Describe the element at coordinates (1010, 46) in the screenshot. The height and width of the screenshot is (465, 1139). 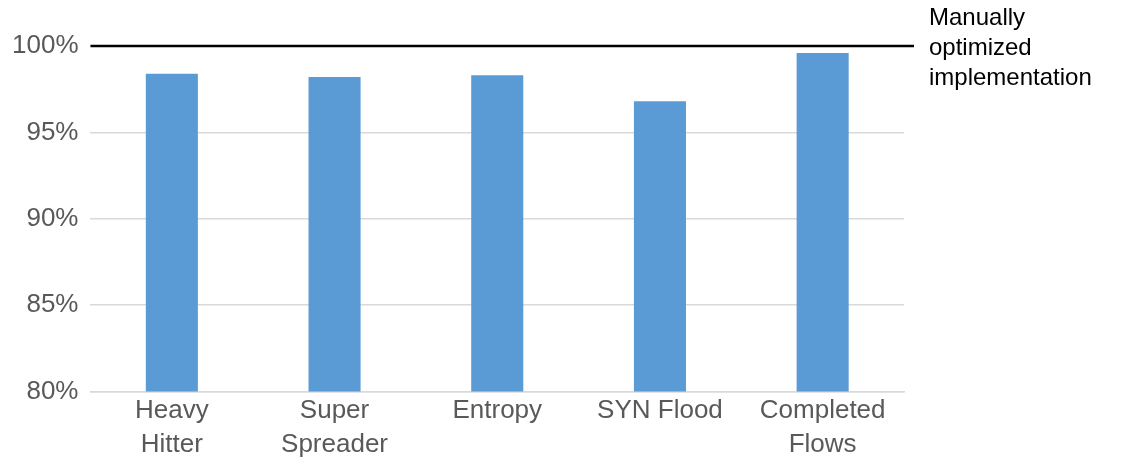
I see `ref-line-label: Manually optimized implementation` at that location.